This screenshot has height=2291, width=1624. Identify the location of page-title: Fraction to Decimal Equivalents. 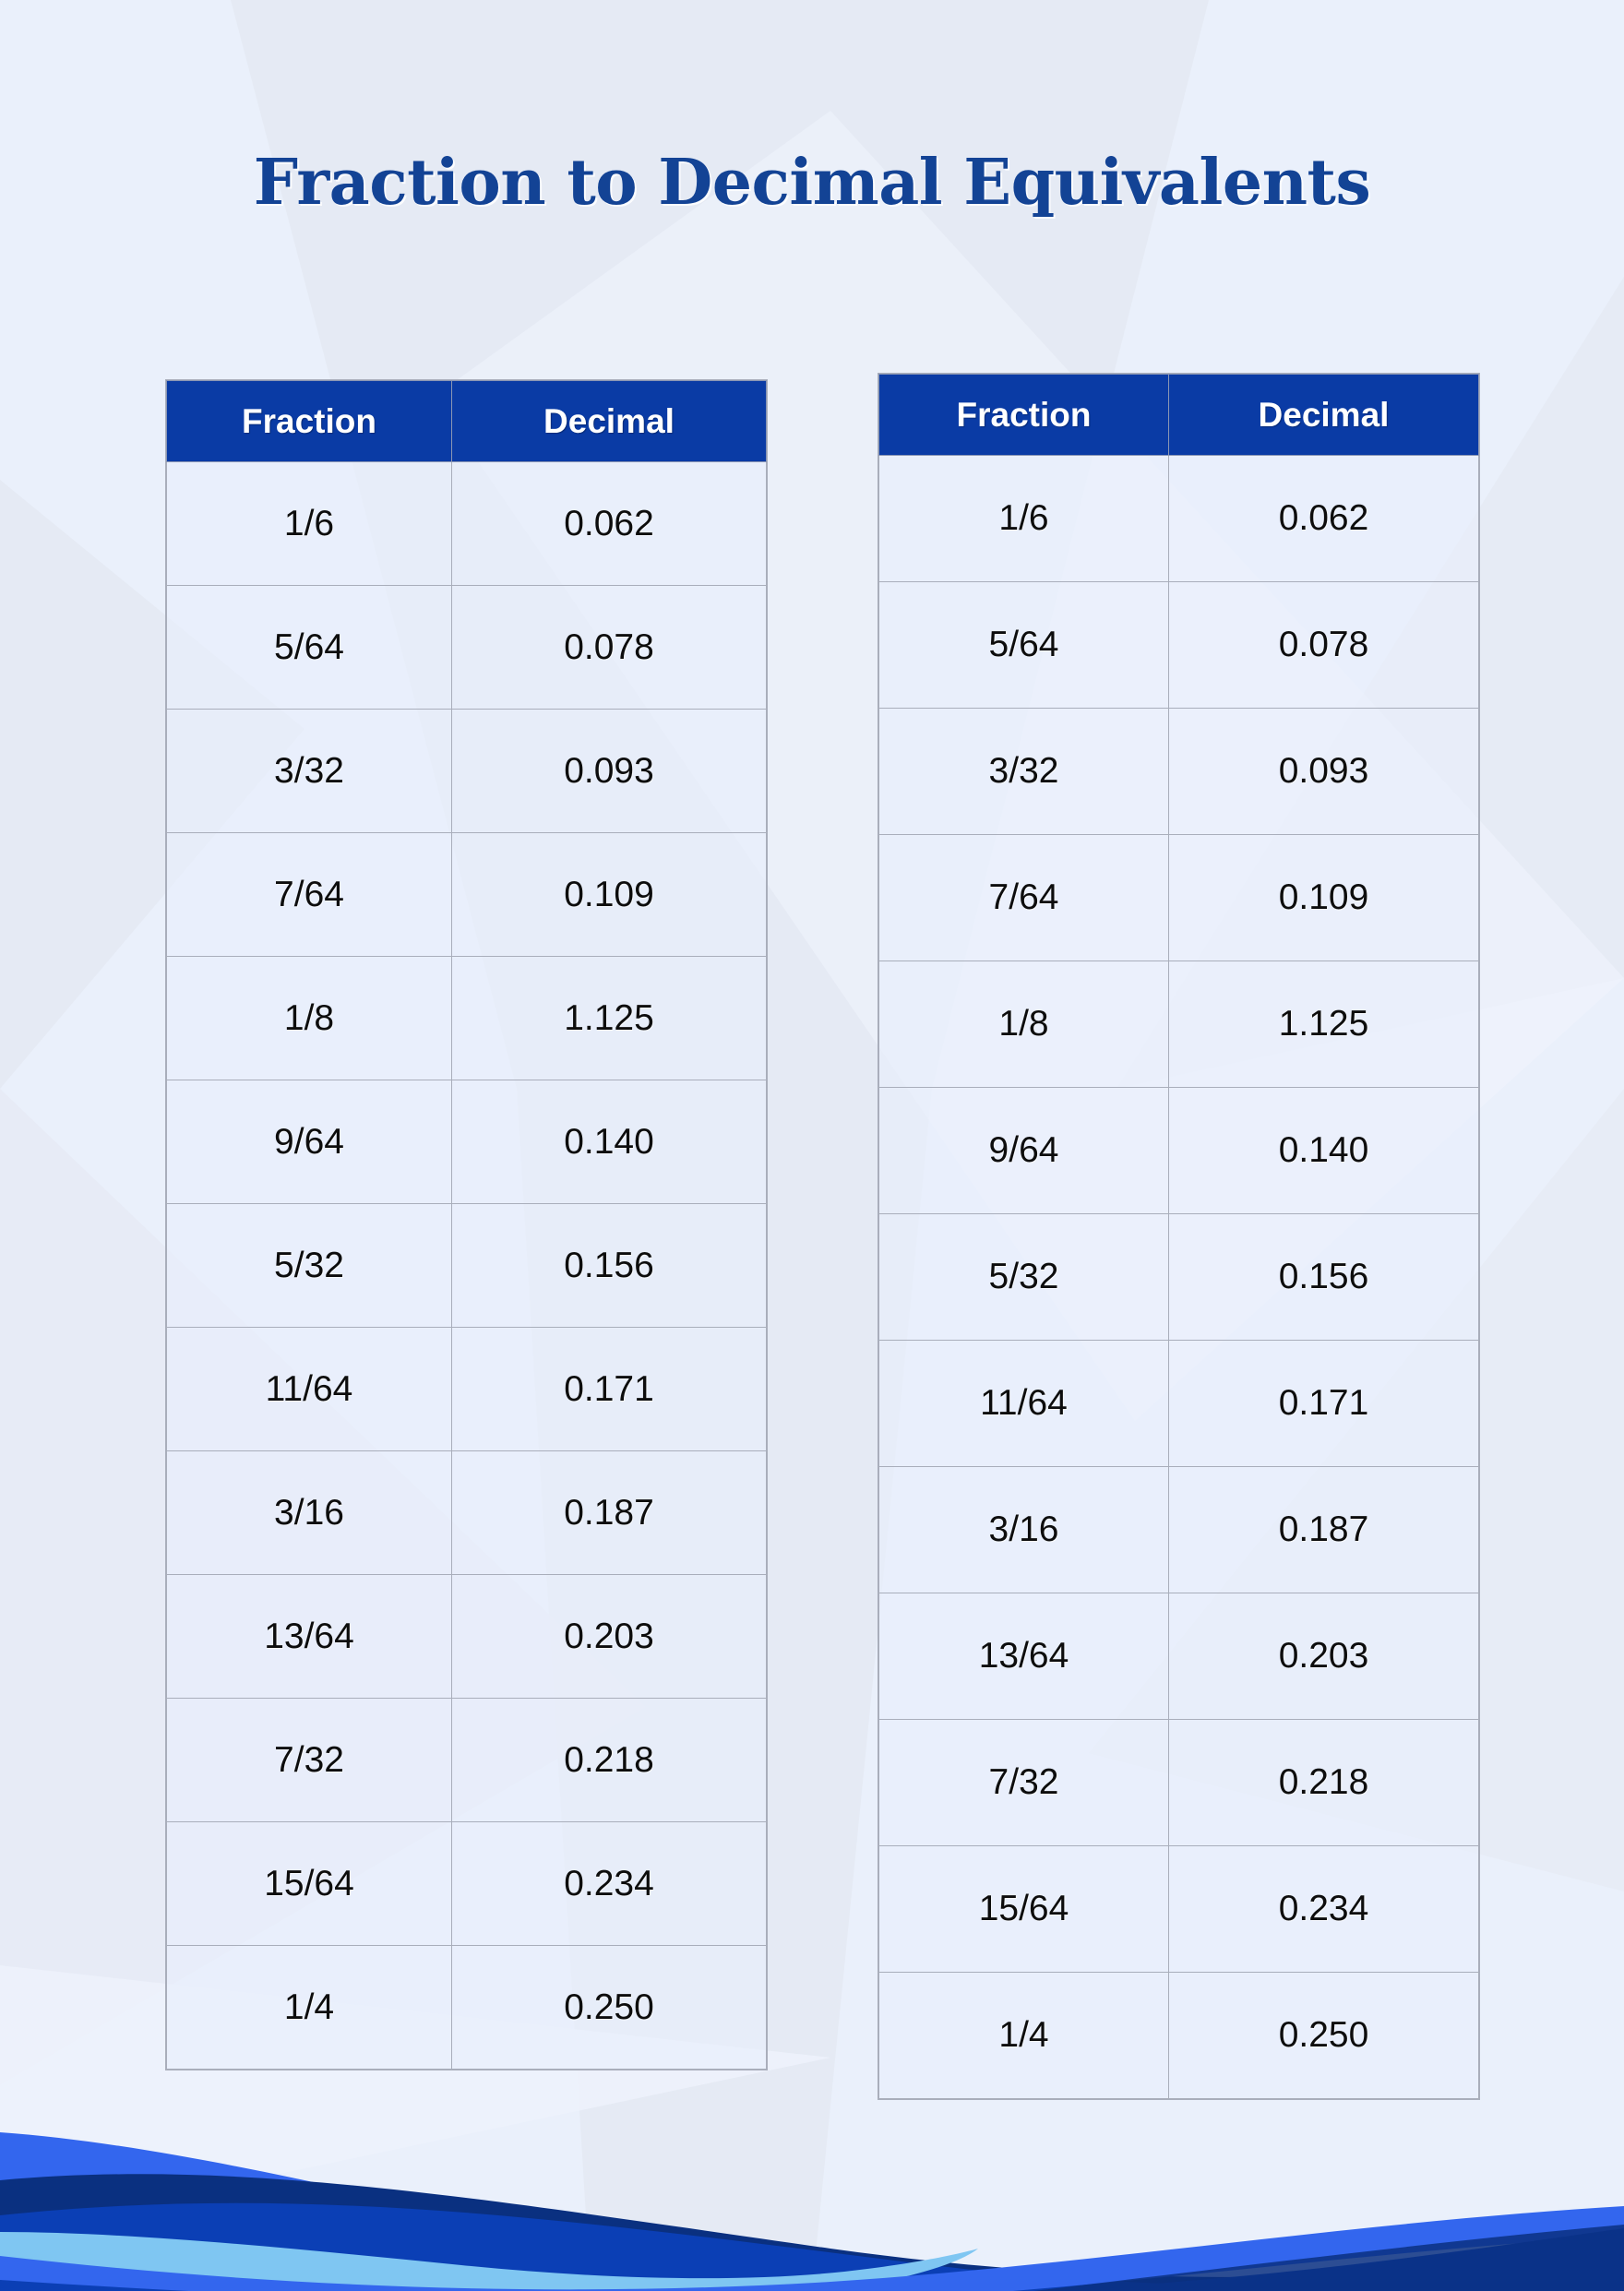
(812, 183).